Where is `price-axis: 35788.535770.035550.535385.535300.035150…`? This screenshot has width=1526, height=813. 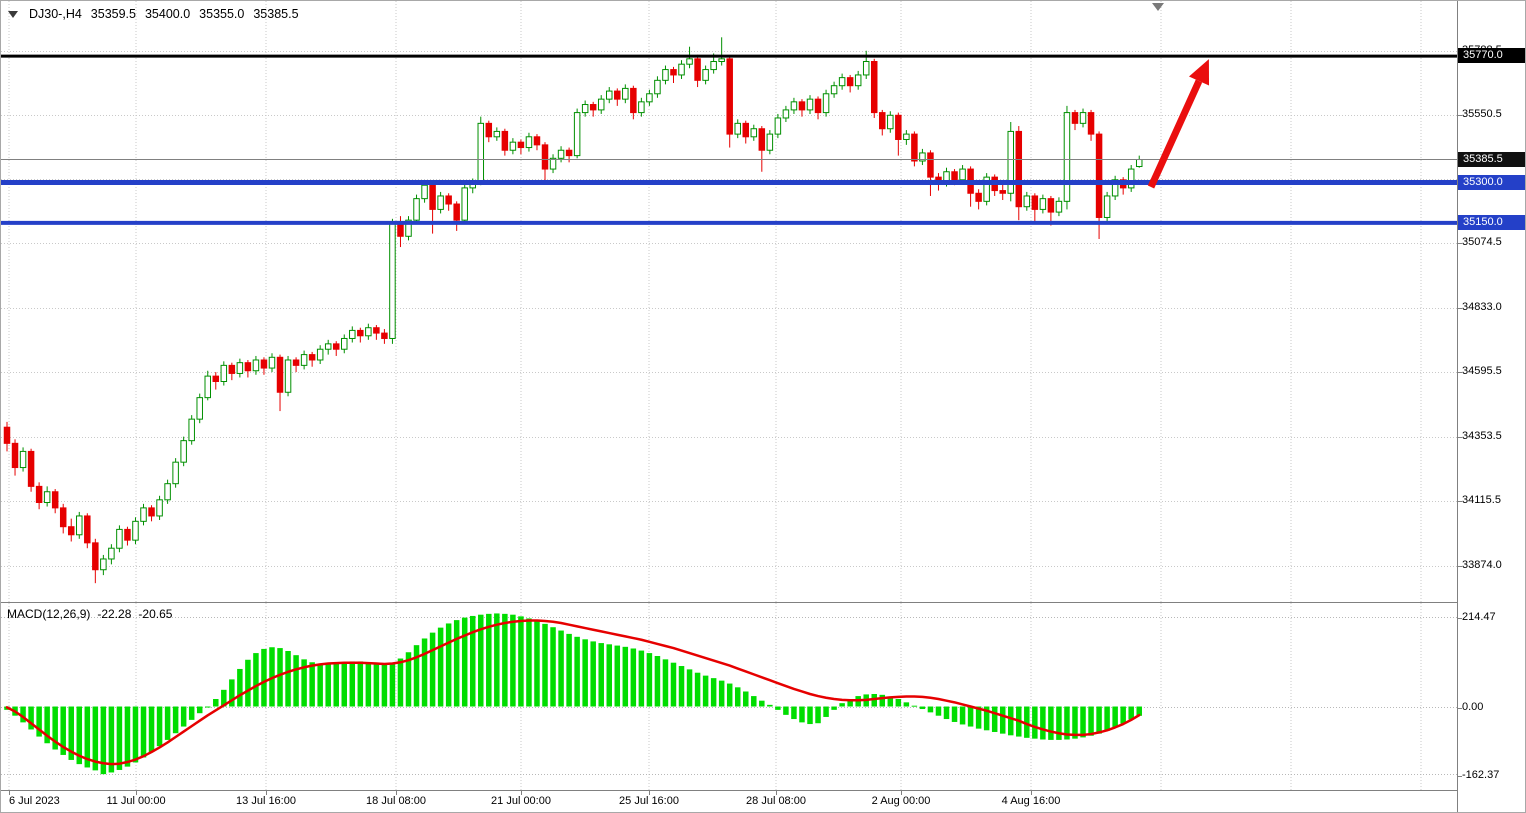 price-axis: 35788.535770.035550.535385.535300.035150… is located at coordinates (1491, 406).